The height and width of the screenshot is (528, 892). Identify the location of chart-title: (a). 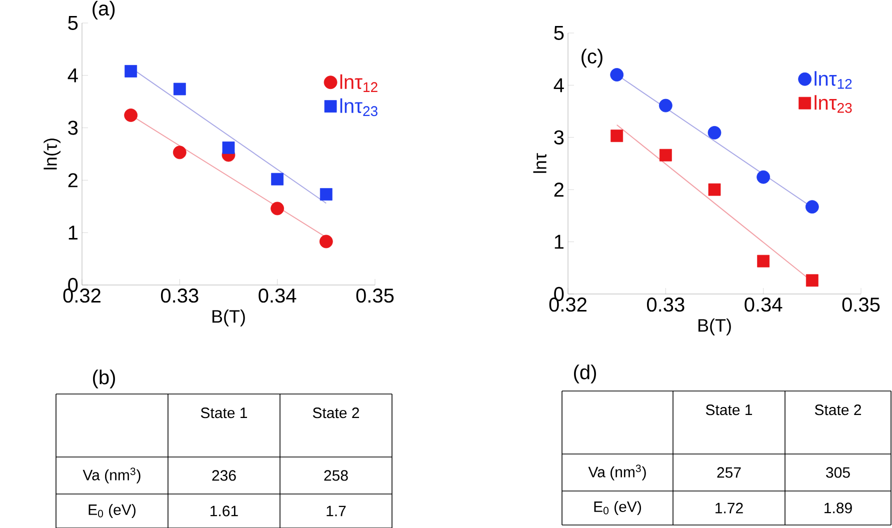
(103, 10).